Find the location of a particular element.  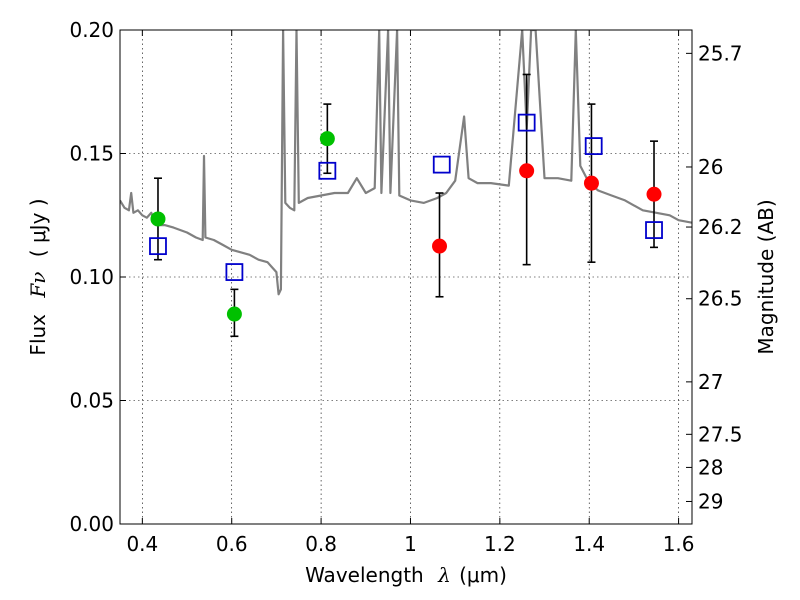

x-axis-label: Wavelength is located at coordinates (364, 575).